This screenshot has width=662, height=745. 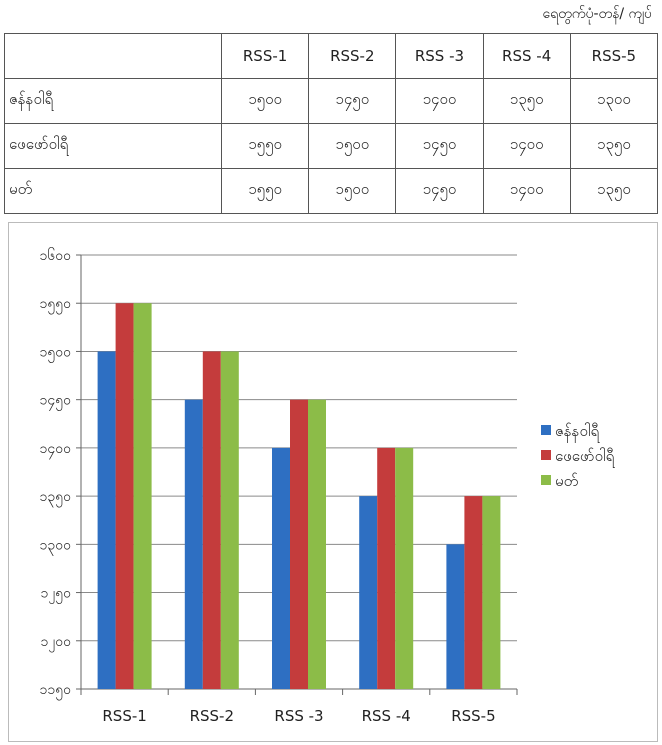 I want to click on x-tick-label: RSS -4, so click(x=386, y=716).